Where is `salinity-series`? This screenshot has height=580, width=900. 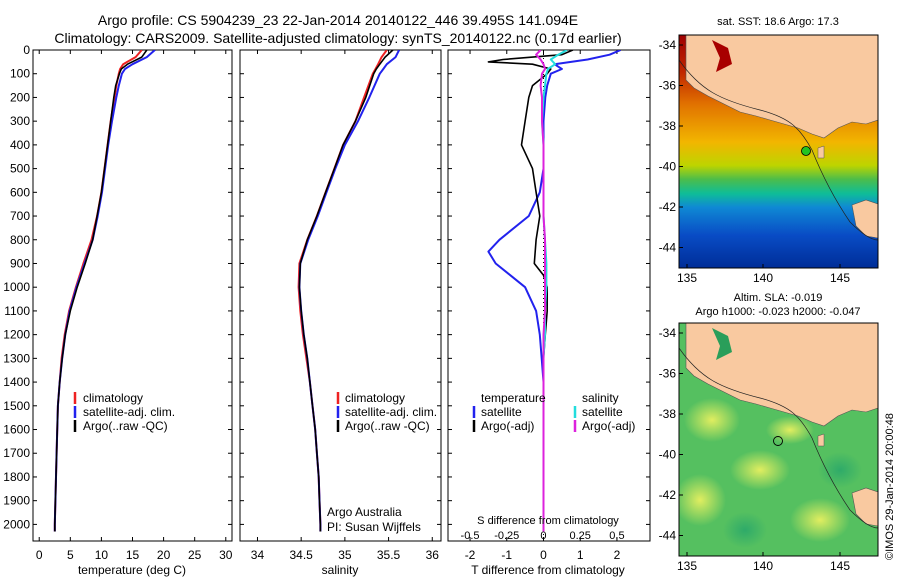 salinity-series is located at coordinates (348, 291).